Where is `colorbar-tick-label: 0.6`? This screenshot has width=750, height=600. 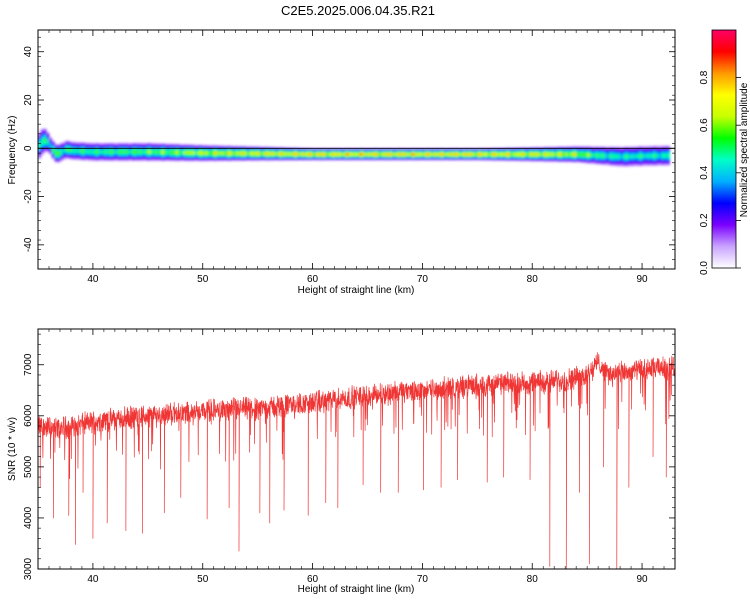 colorbar-tick-label: 0.6 is located at coordinates (704, 125).